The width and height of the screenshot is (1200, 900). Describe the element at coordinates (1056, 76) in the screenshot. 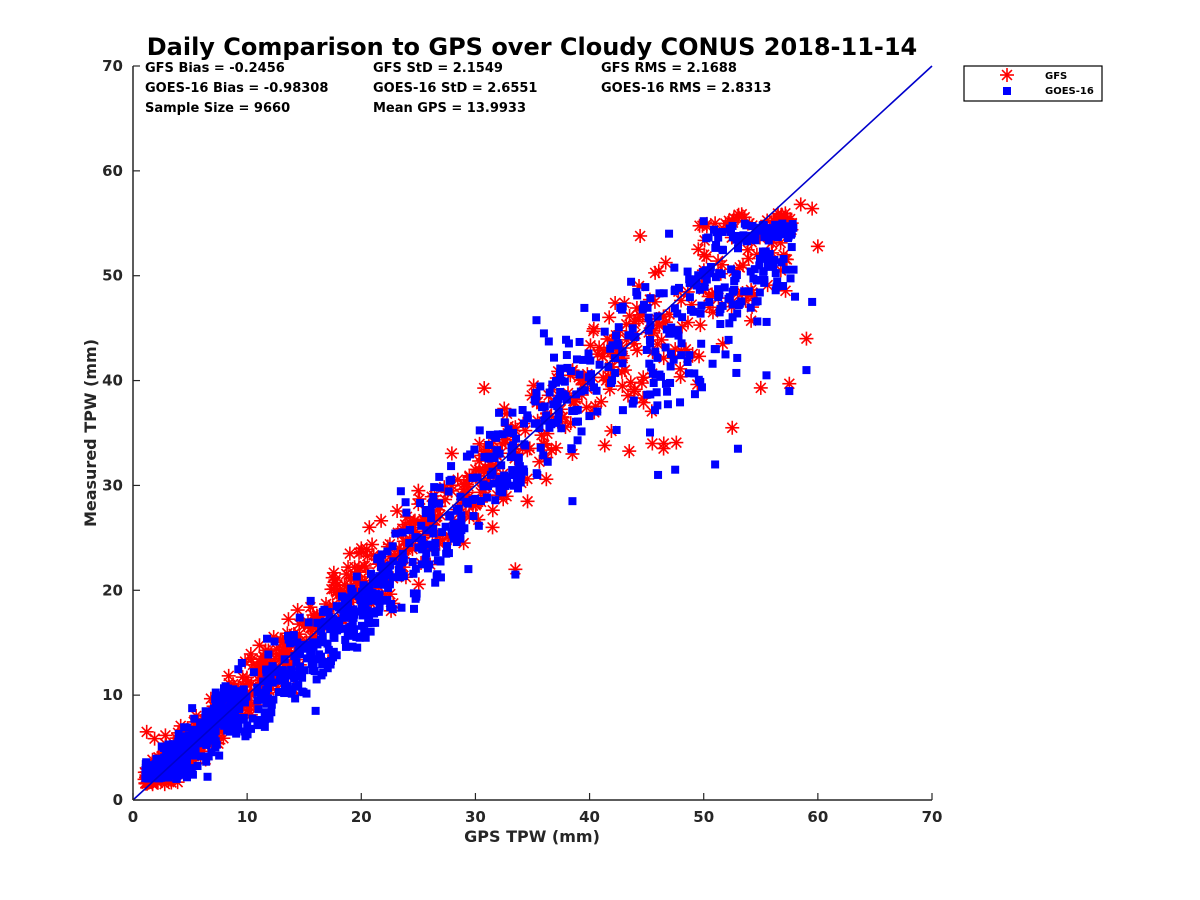

I see `legend-gfs-label: GFS` at that location.